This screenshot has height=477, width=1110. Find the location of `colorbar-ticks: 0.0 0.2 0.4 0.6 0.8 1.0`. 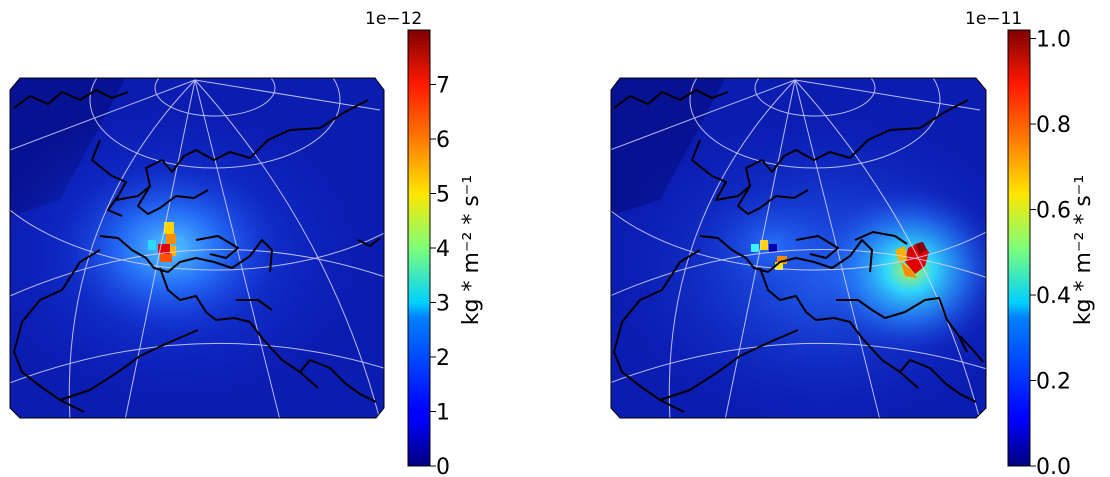

colorbar-ticks: 0.0 0.2 0.4 0.6 0.8 1.0 is located at coordinates (1050, 252).